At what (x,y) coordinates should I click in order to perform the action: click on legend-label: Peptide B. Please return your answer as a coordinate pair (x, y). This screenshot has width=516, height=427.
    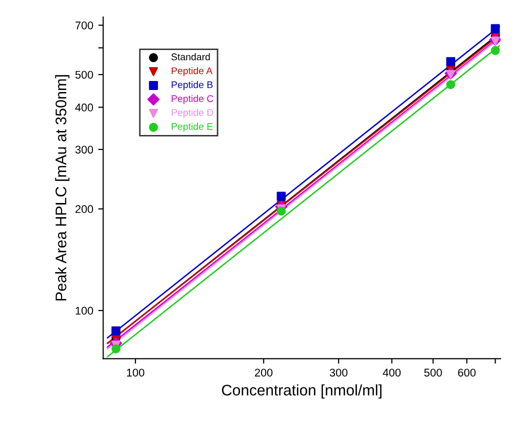
    Looking at the image, I should click on (192, 85).